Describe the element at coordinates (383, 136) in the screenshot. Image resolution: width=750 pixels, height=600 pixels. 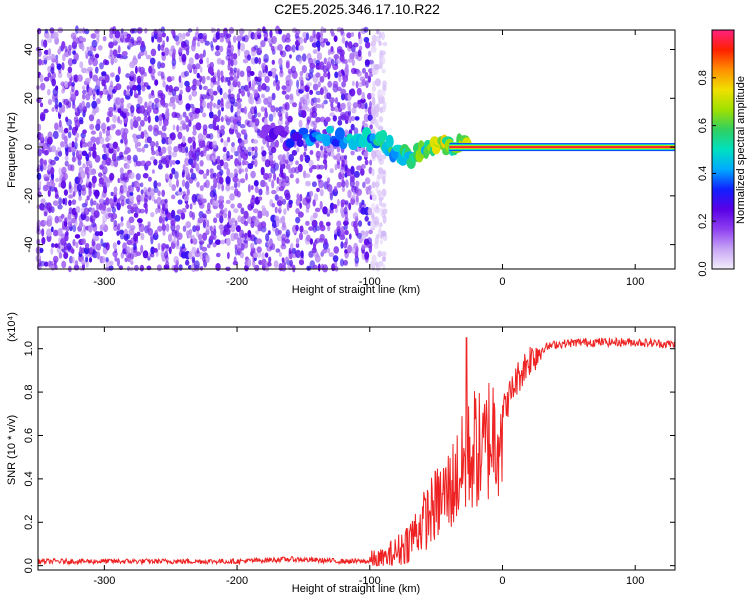
I see `spectrogram-signal-blob` at that location.